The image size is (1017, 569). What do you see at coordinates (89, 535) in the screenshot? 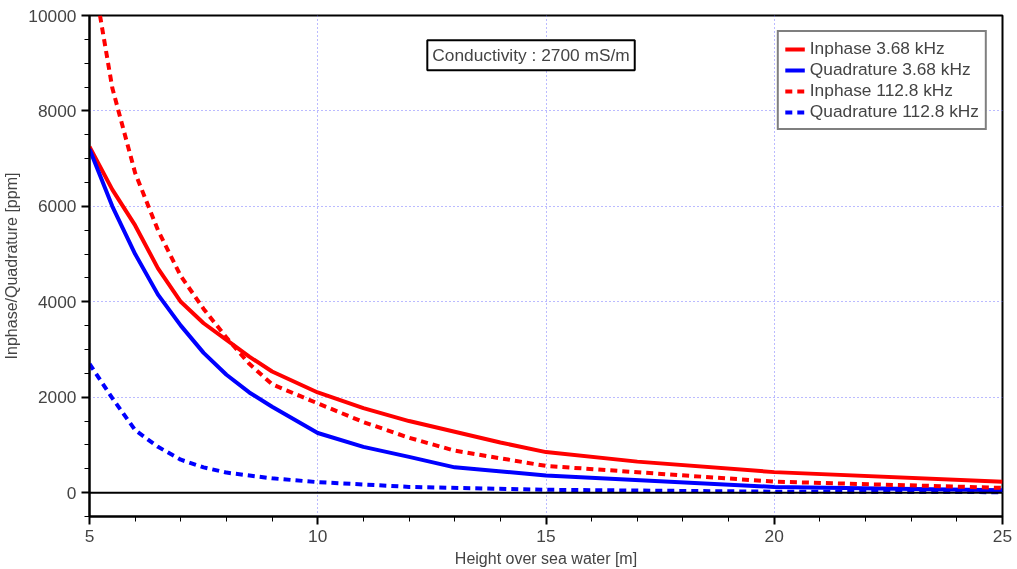
I see `x-tick-label: 5` at bounding box center [89, 535].